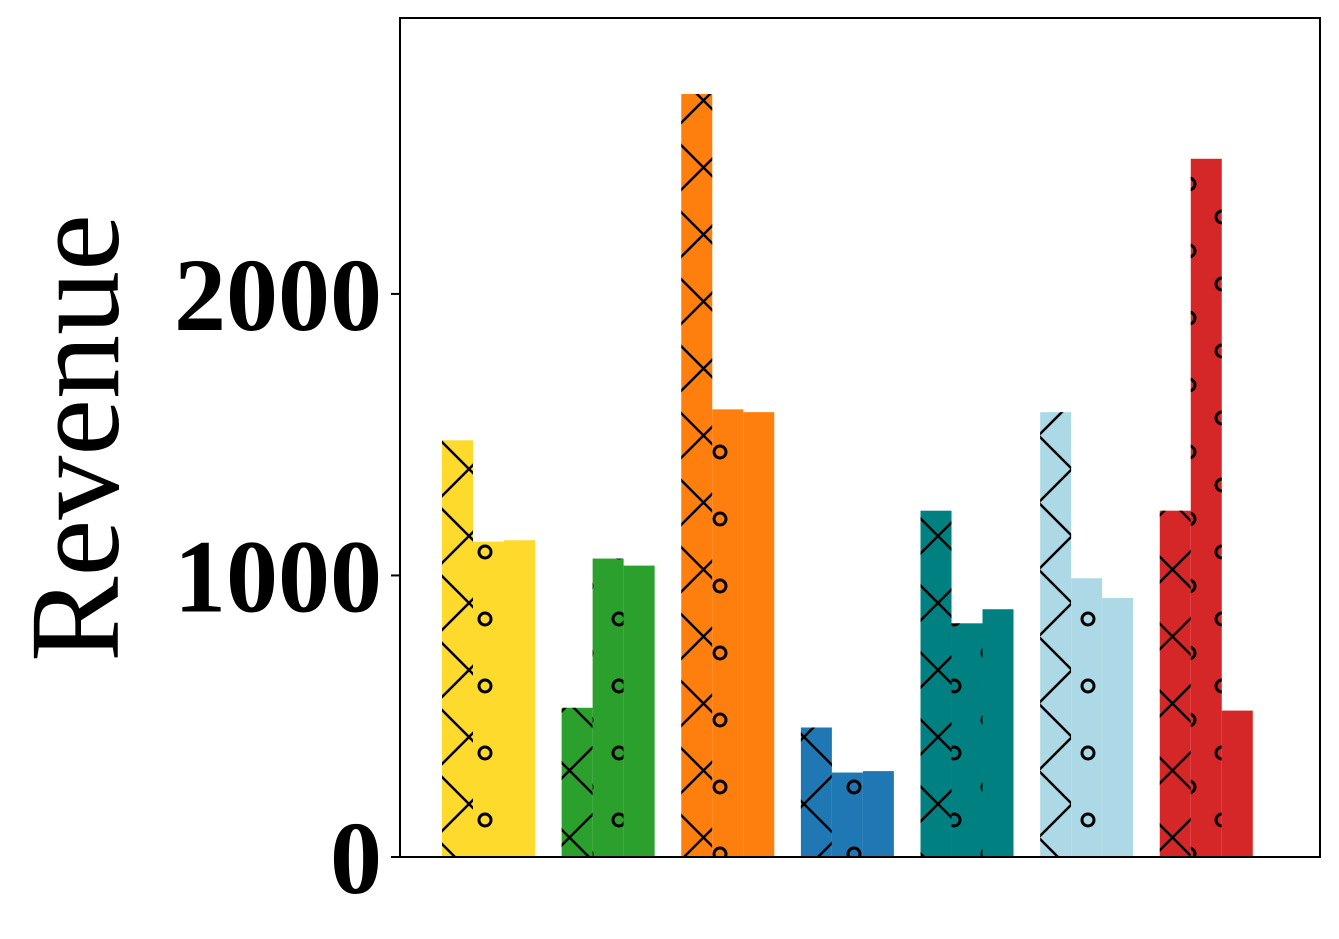  I want to click on y-tick-label: 1000, so click(278, 576).